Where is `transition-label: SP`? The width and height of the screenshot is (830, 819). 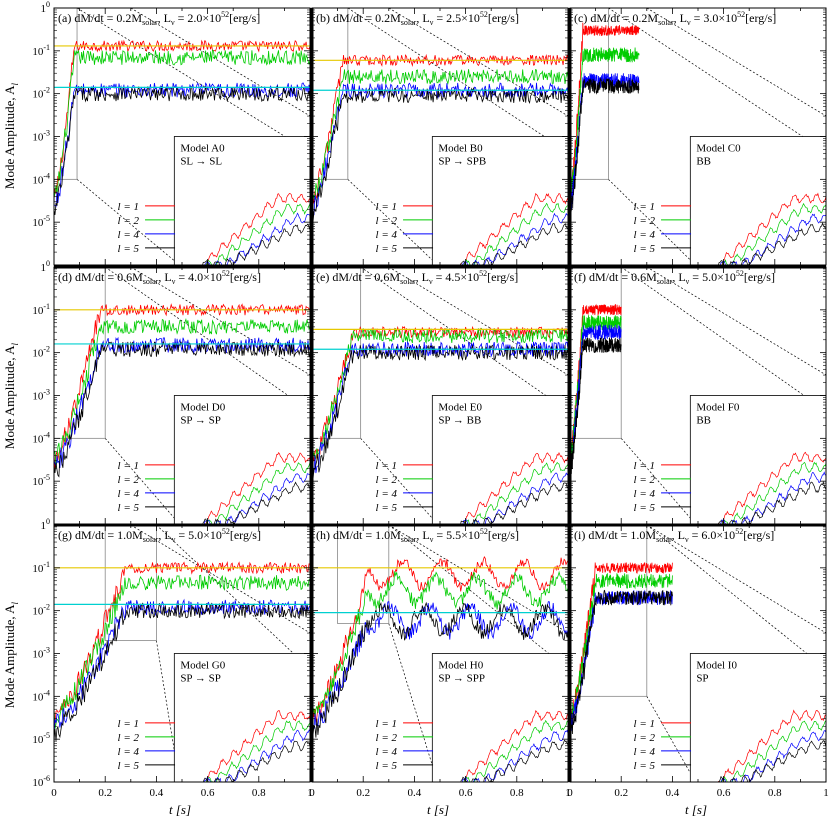 transition-label: SP is located at coordinates (702, 679).